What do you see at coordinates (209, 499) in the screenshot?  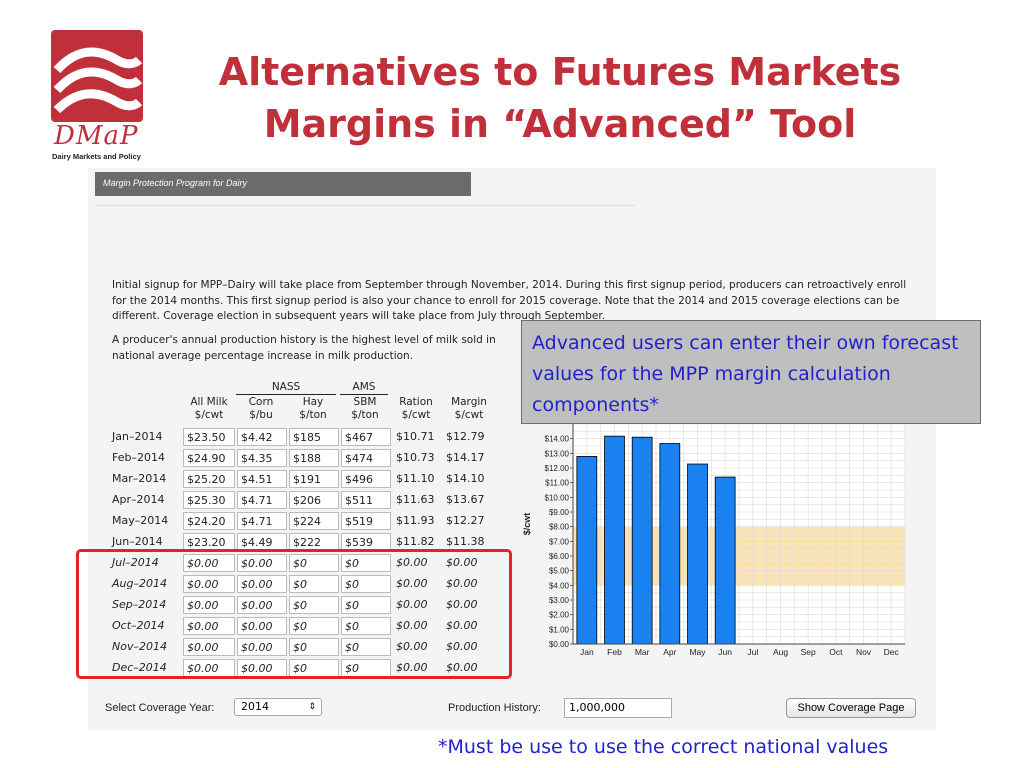 I see `milk-input: $25.30` at bounding box center [209, 499].